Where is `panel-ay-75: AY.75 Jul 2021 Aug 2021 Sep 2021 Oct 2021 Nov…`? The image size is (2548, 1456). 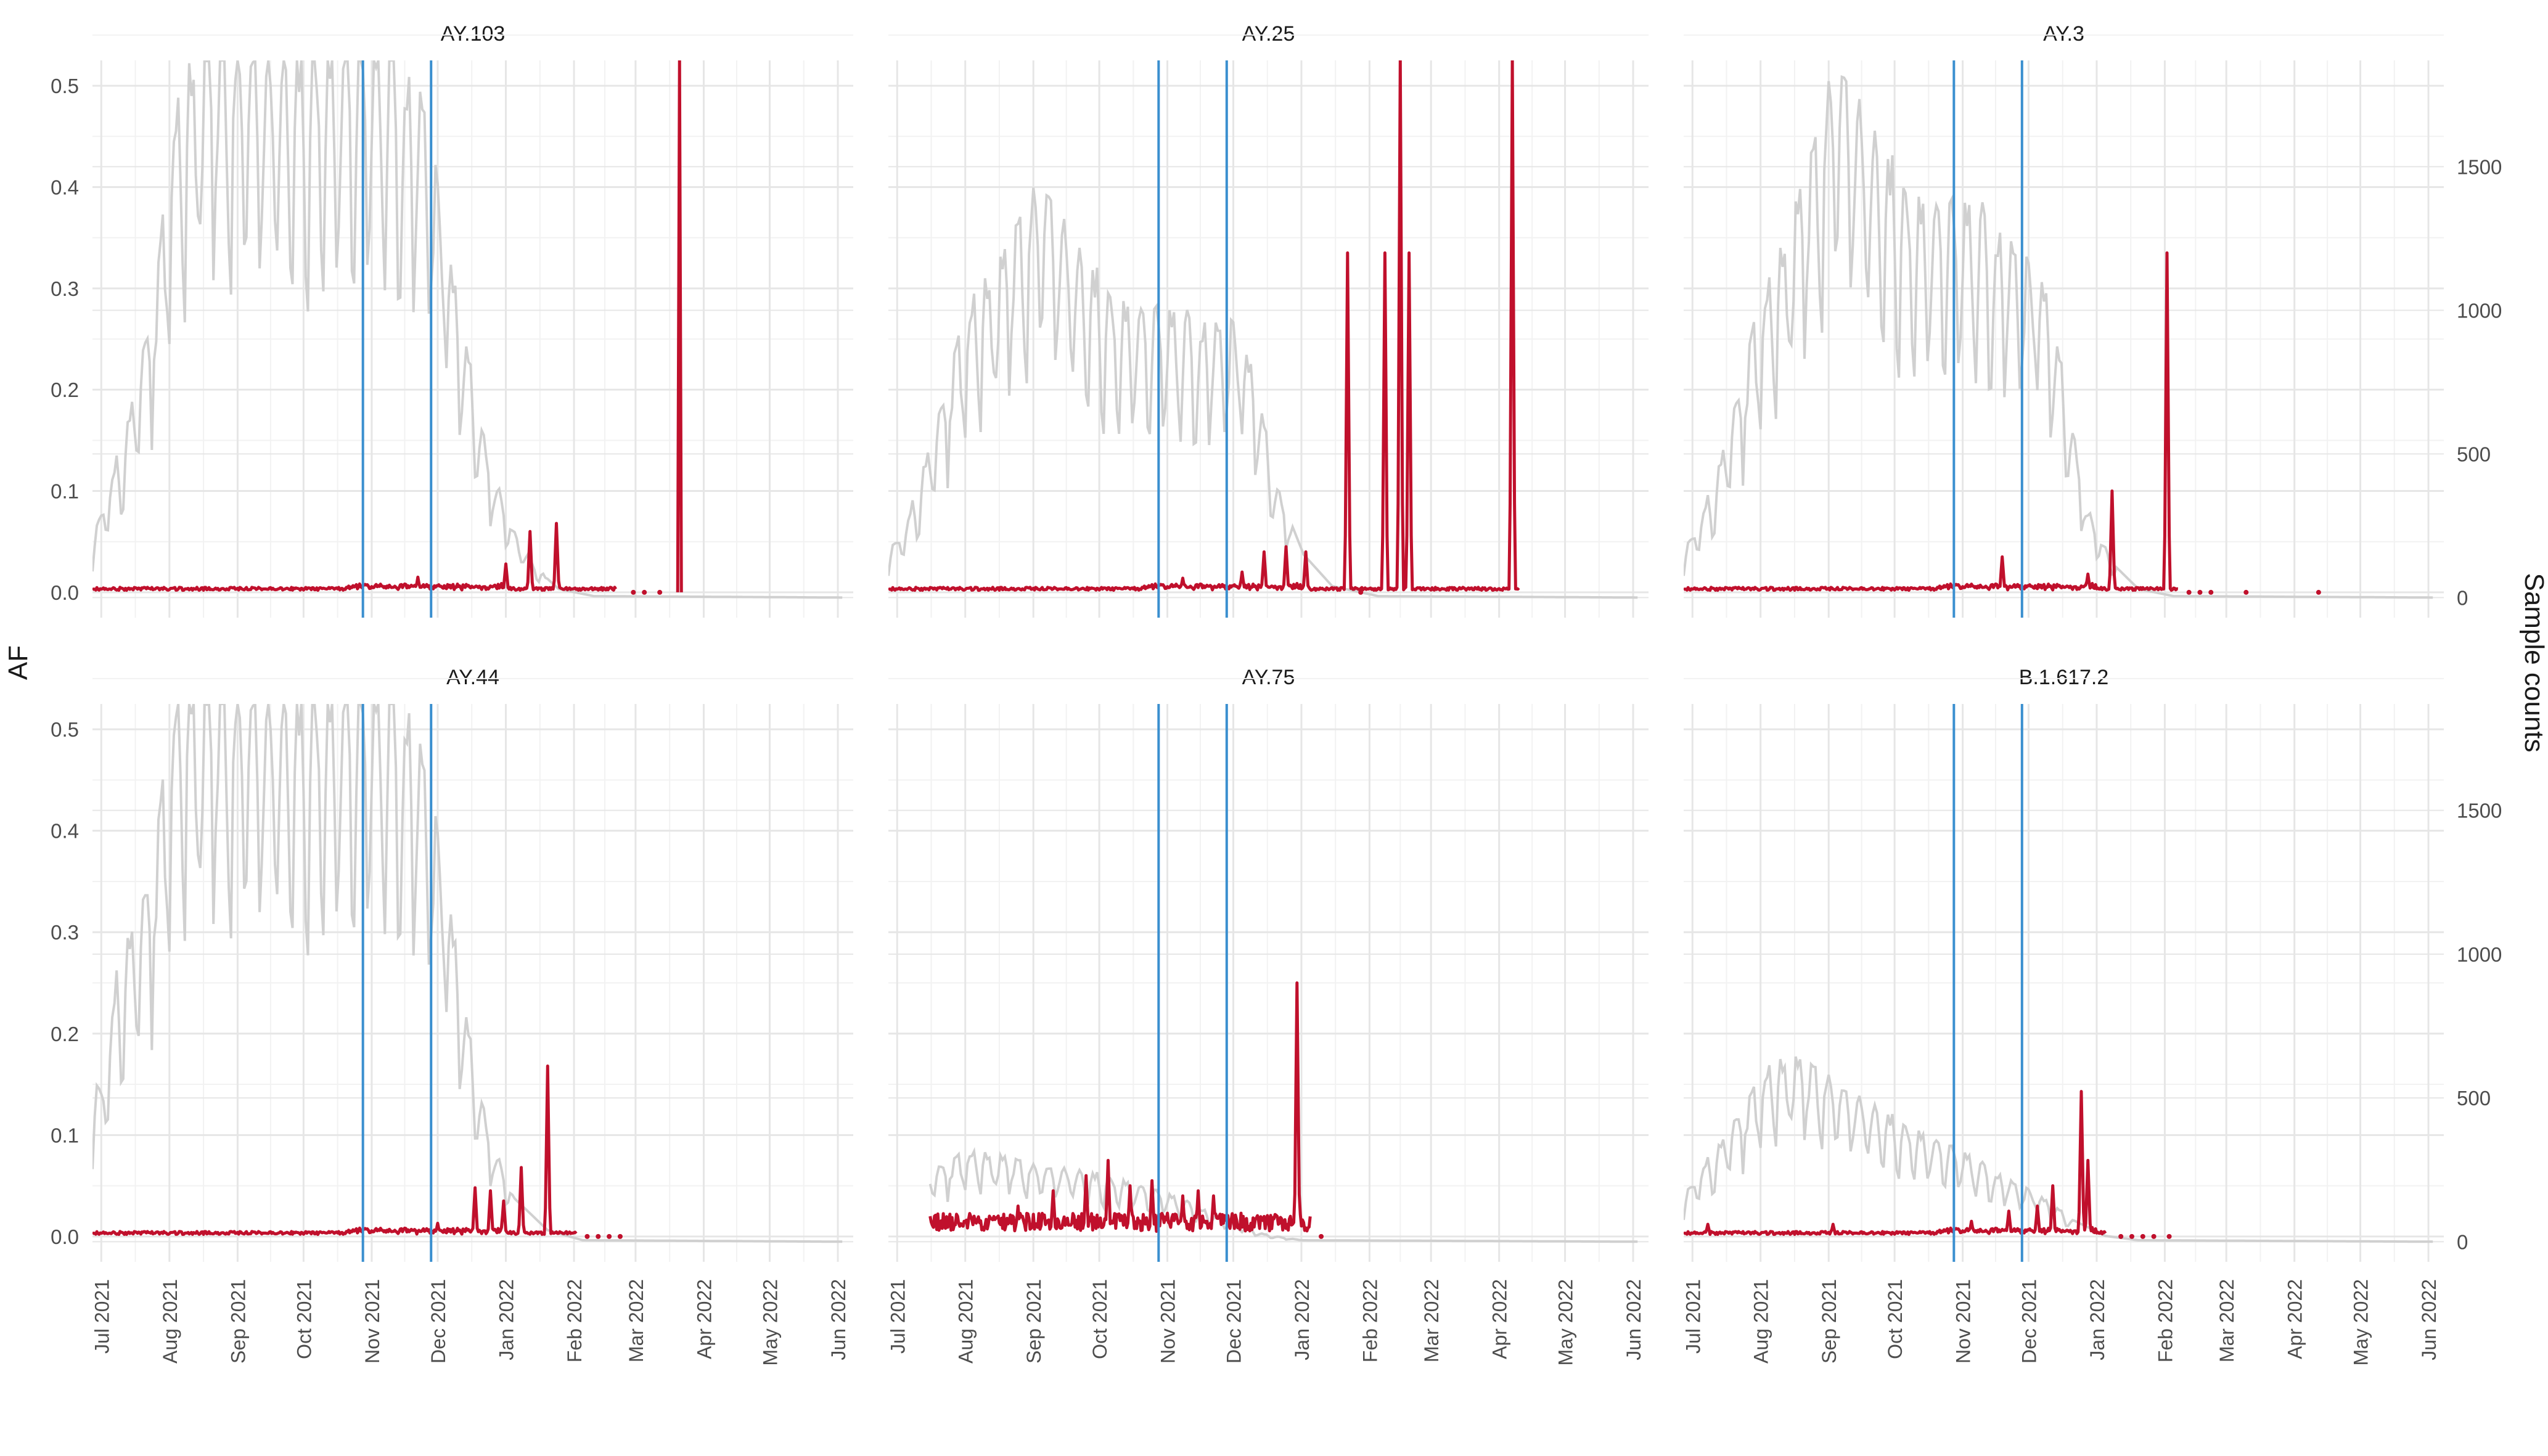
panel-ay-75: AY.75 Jul 2021 Aug 2021 Sep 2021 Oct 2021 Nov… is located at coordinates (1268, 1016).